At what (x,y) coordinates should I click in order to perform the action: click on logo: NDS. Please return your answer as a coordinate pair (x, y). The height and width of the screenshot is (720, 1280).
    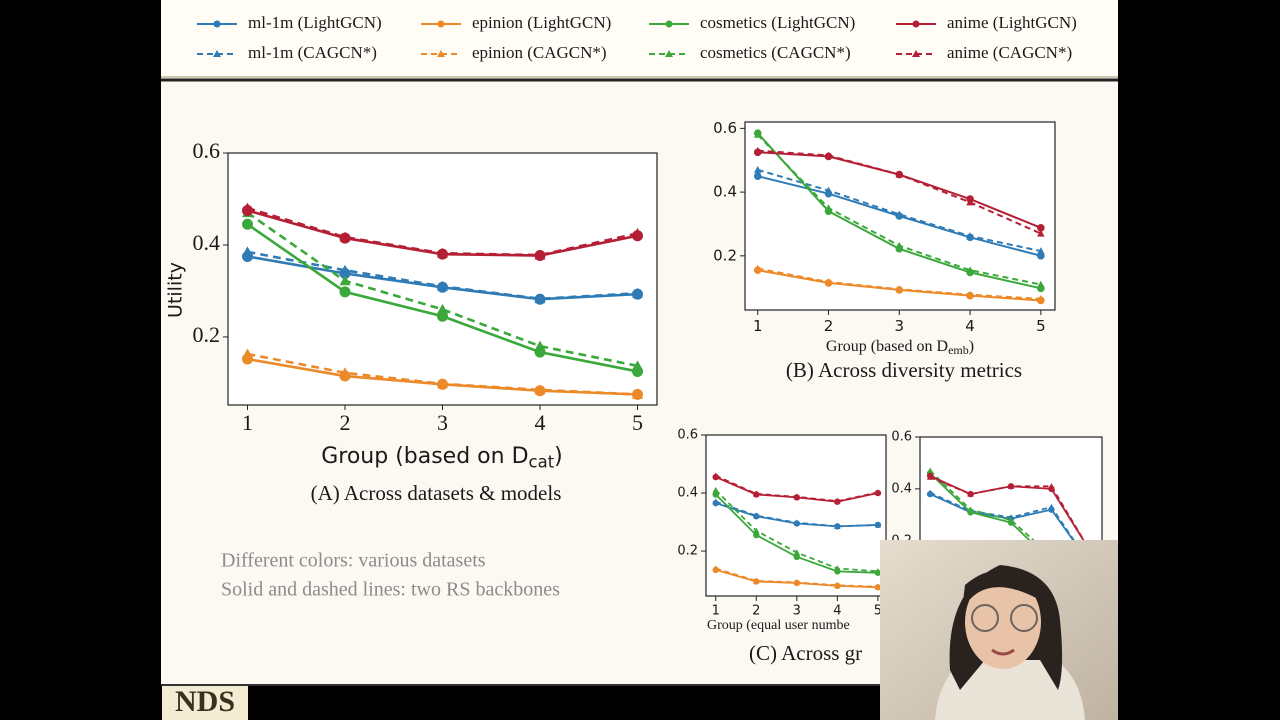
    Looking at the image, I should click on (205, 701).